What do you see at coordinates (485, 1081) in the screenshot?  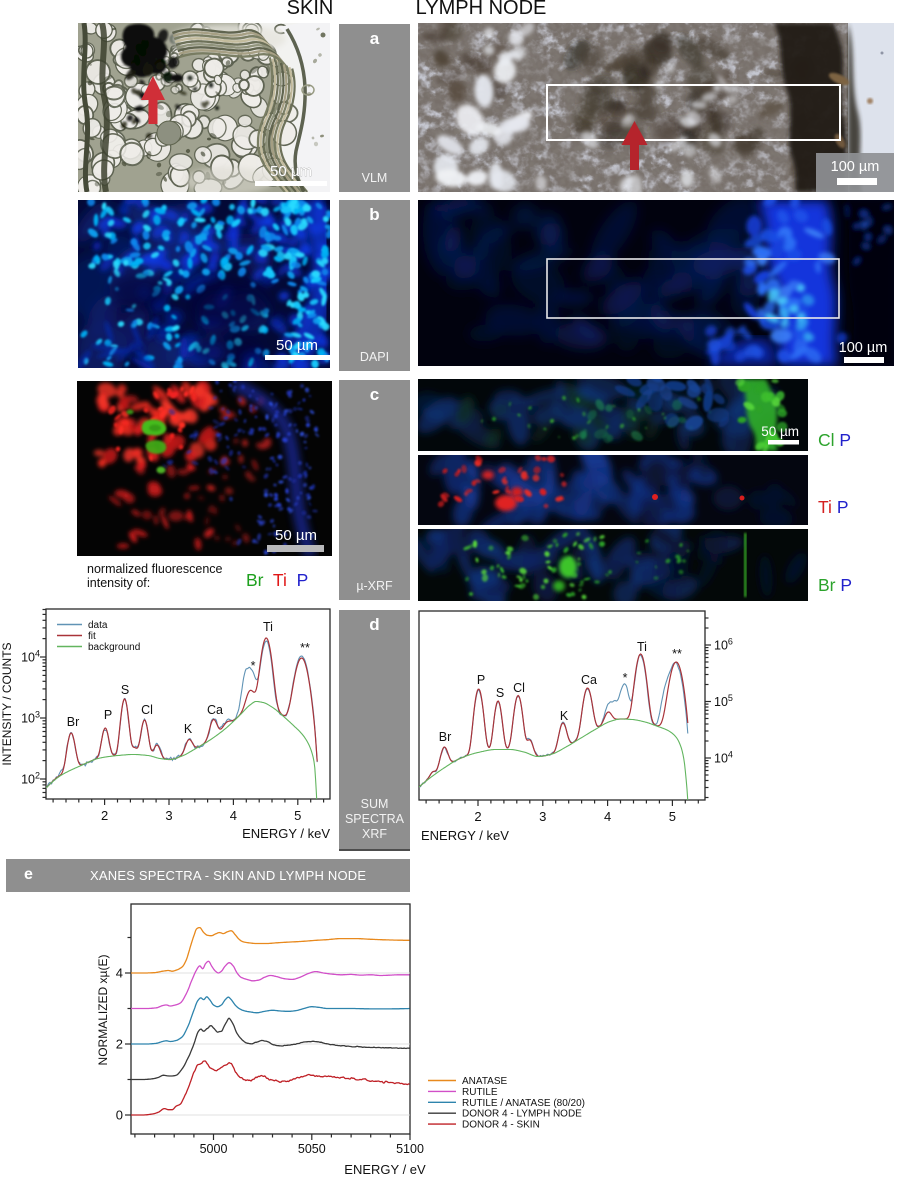 I see `svg-text: ANATASE` at bounding box center [485, 1081].